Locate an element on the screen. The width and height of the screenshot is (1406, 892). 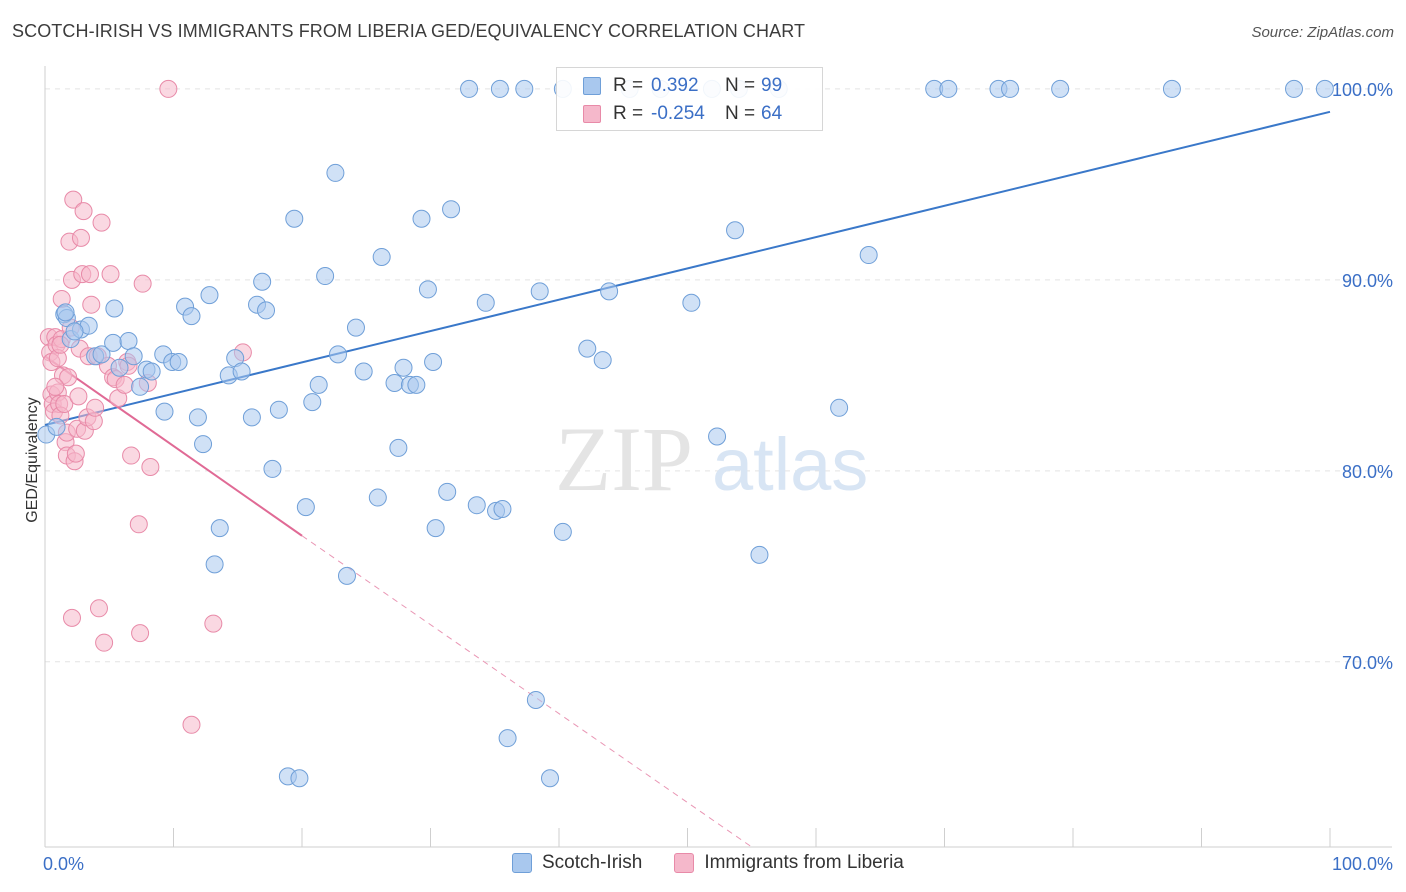
legend-item-liberia: Immigrants from Liberia is located at coordinates (789, 863).